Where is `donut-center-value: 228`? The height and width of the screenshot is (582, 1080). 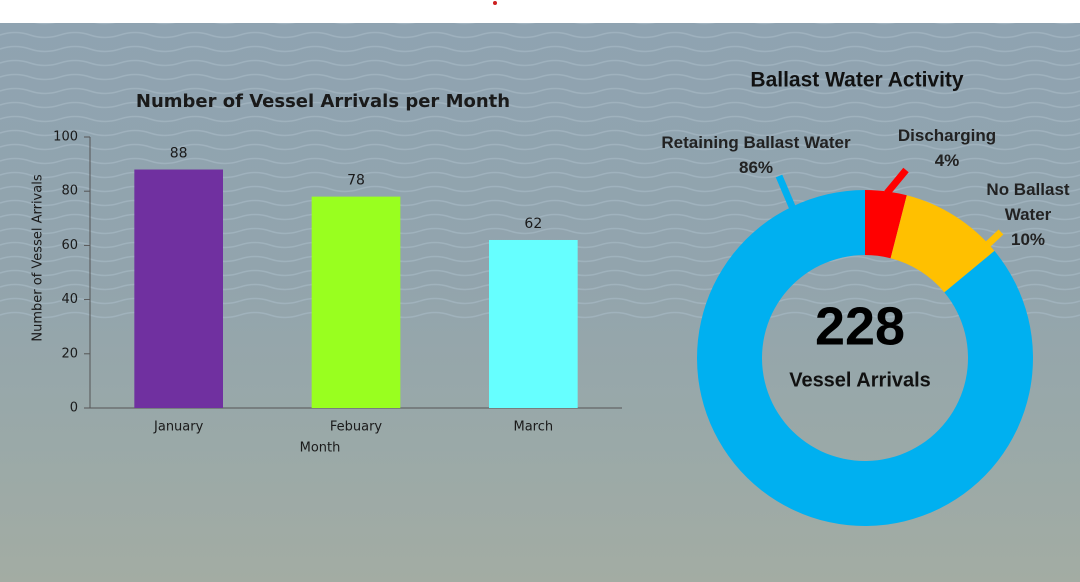
donut-center-value: 228 is located at coordinates (860, 326).